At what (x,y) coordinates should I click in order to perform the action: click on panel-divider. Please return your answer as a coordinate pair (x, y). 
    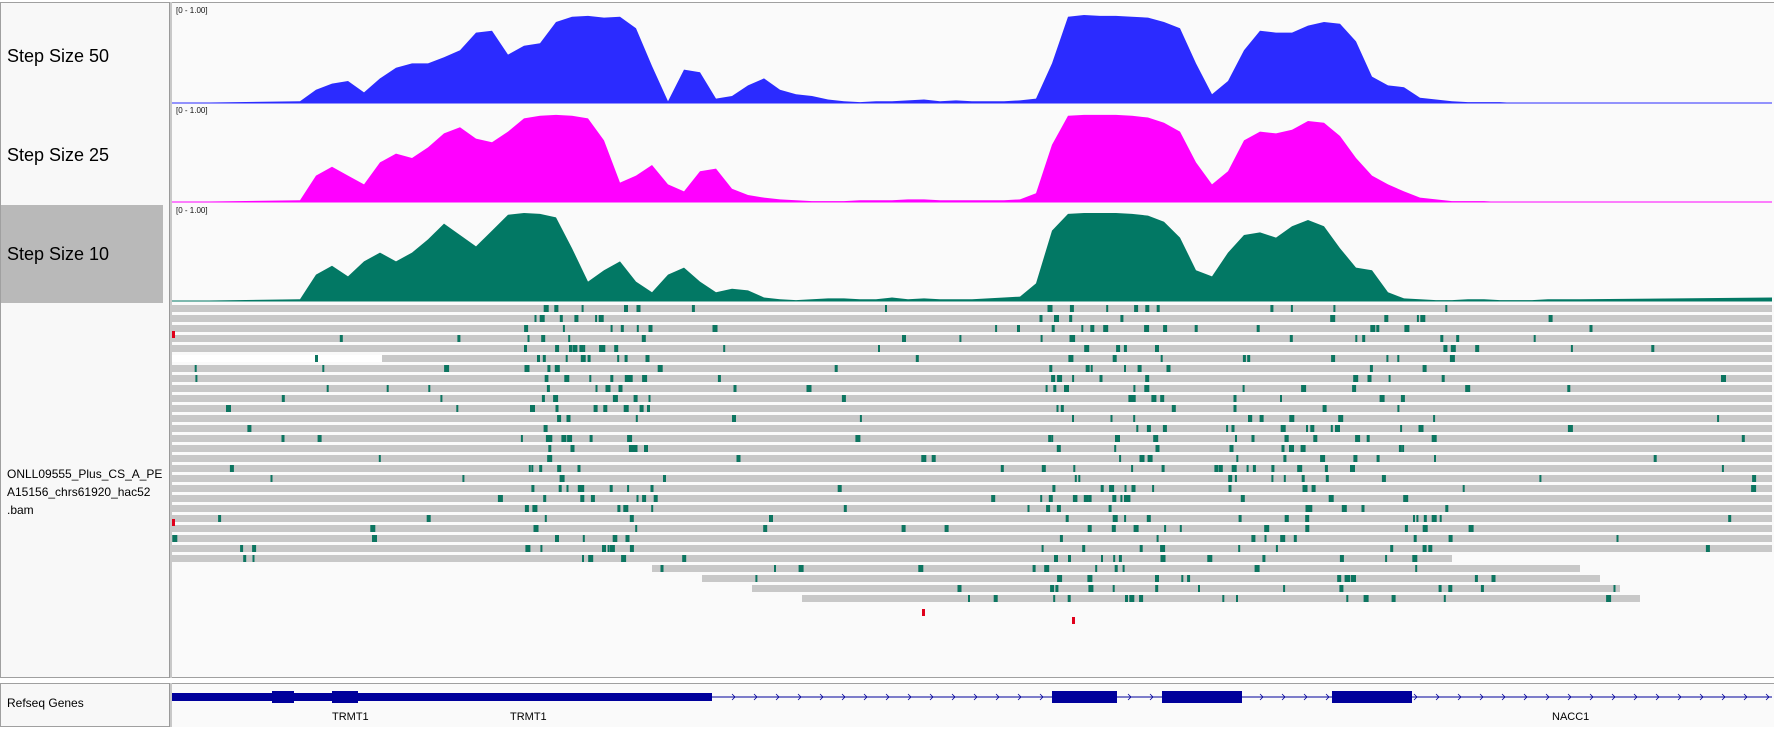
    Looking at the image, I should click on (170, 340).